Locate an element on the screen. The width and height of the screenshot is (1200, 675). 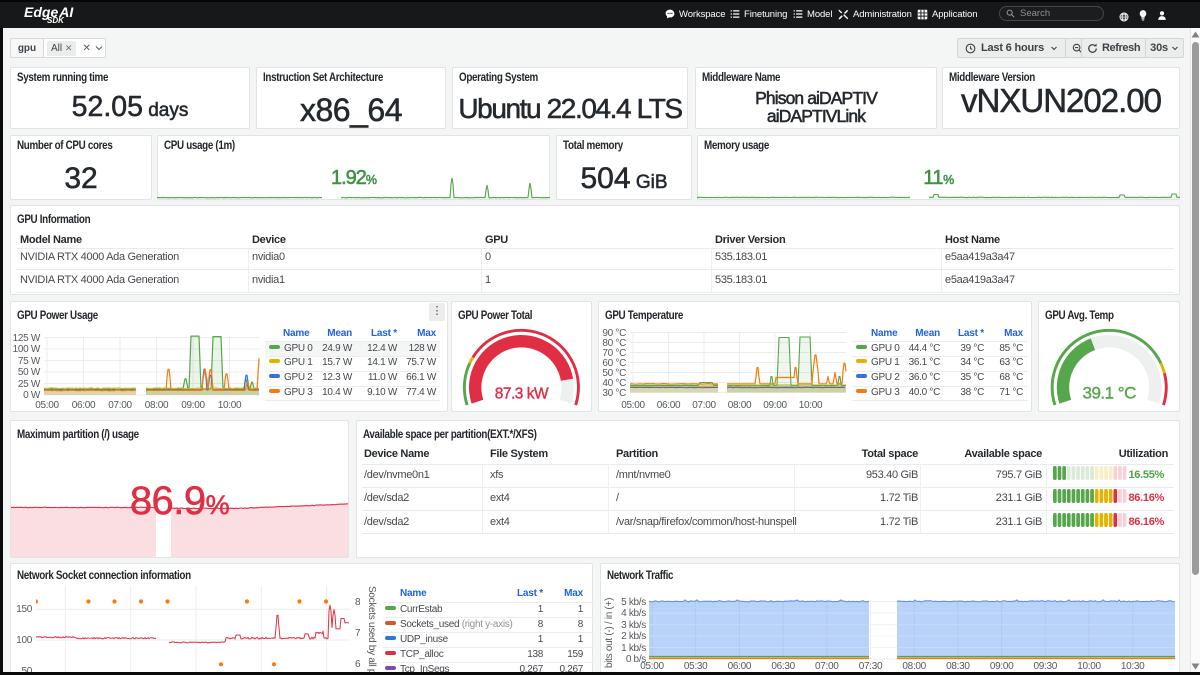
svg-text: 87.3 kW is located at coordinates (522, 393).